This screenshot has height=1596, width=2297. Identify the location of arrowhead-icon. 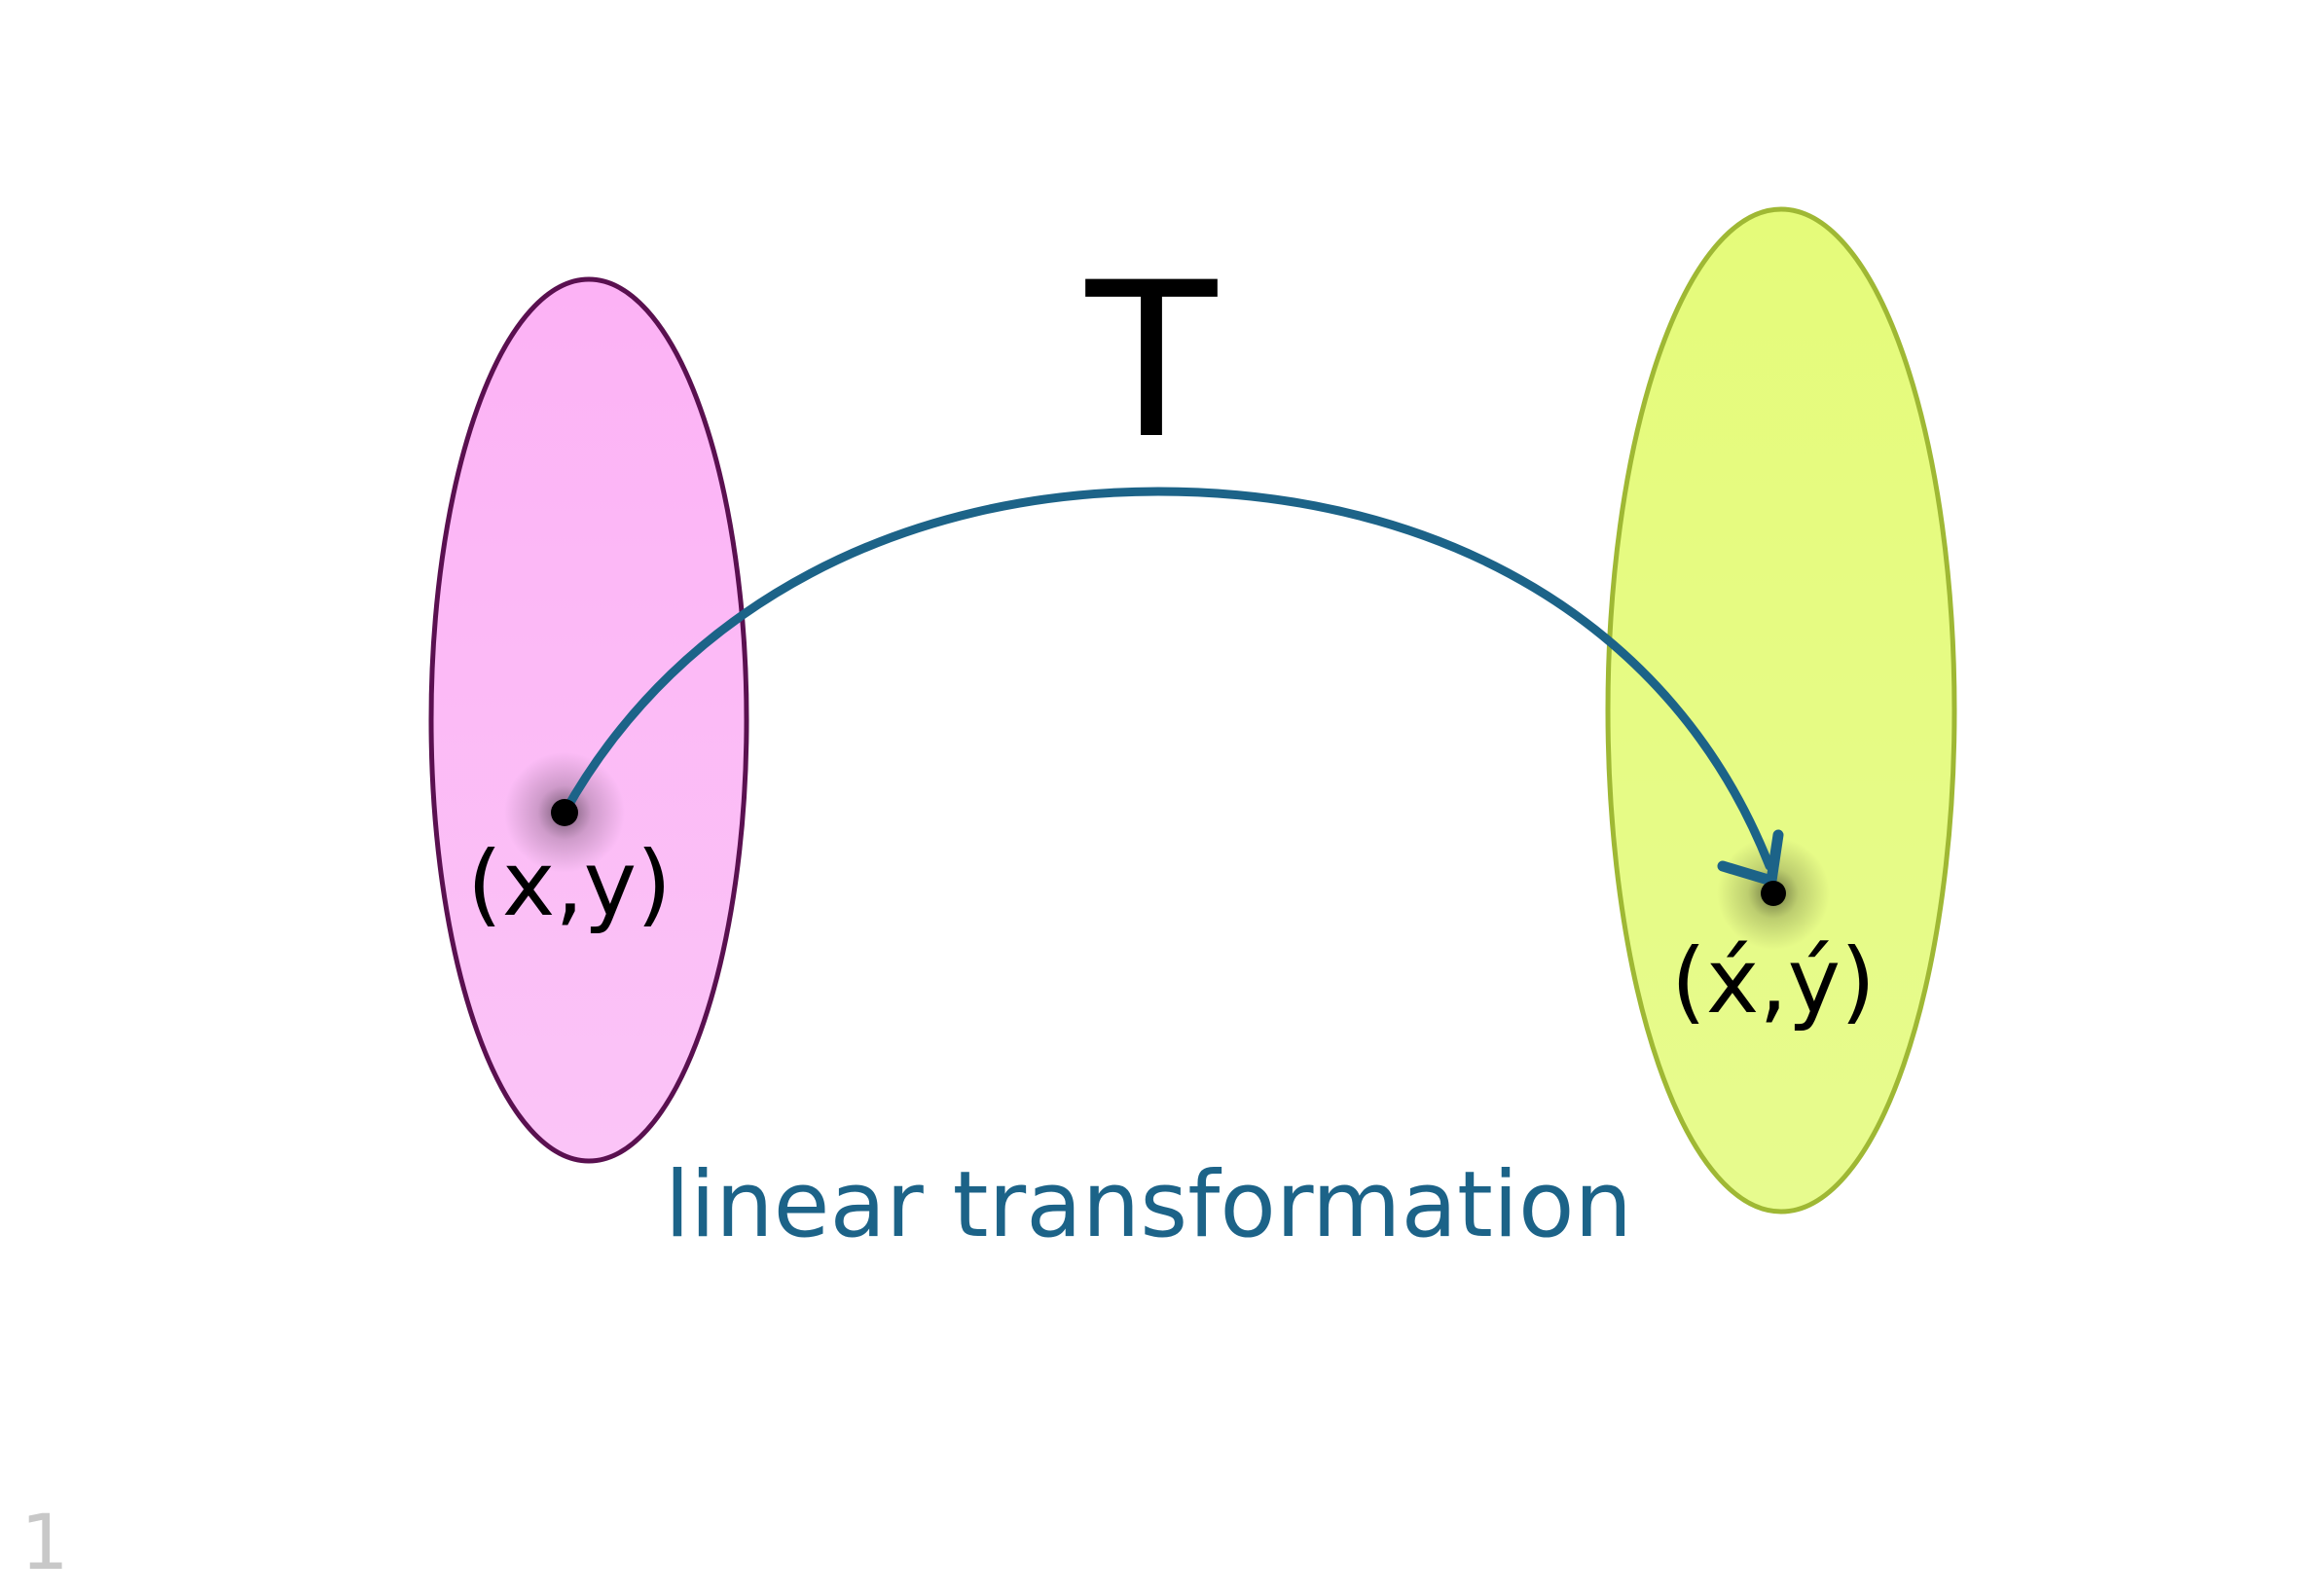
(1751, 858).